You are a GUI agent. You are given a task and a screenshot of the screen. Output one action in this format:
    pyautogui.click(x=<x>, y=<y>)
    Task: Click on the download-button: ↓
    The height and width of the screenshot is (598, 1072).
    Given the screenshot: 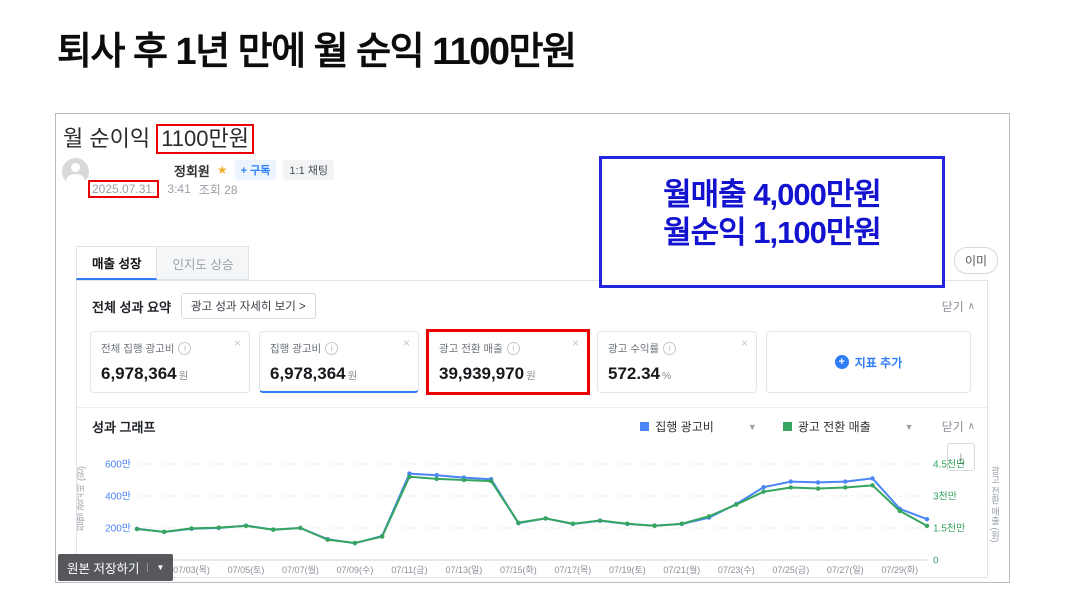 What is the action you would take?
    pyautogui.click(x=961, y=457)
    